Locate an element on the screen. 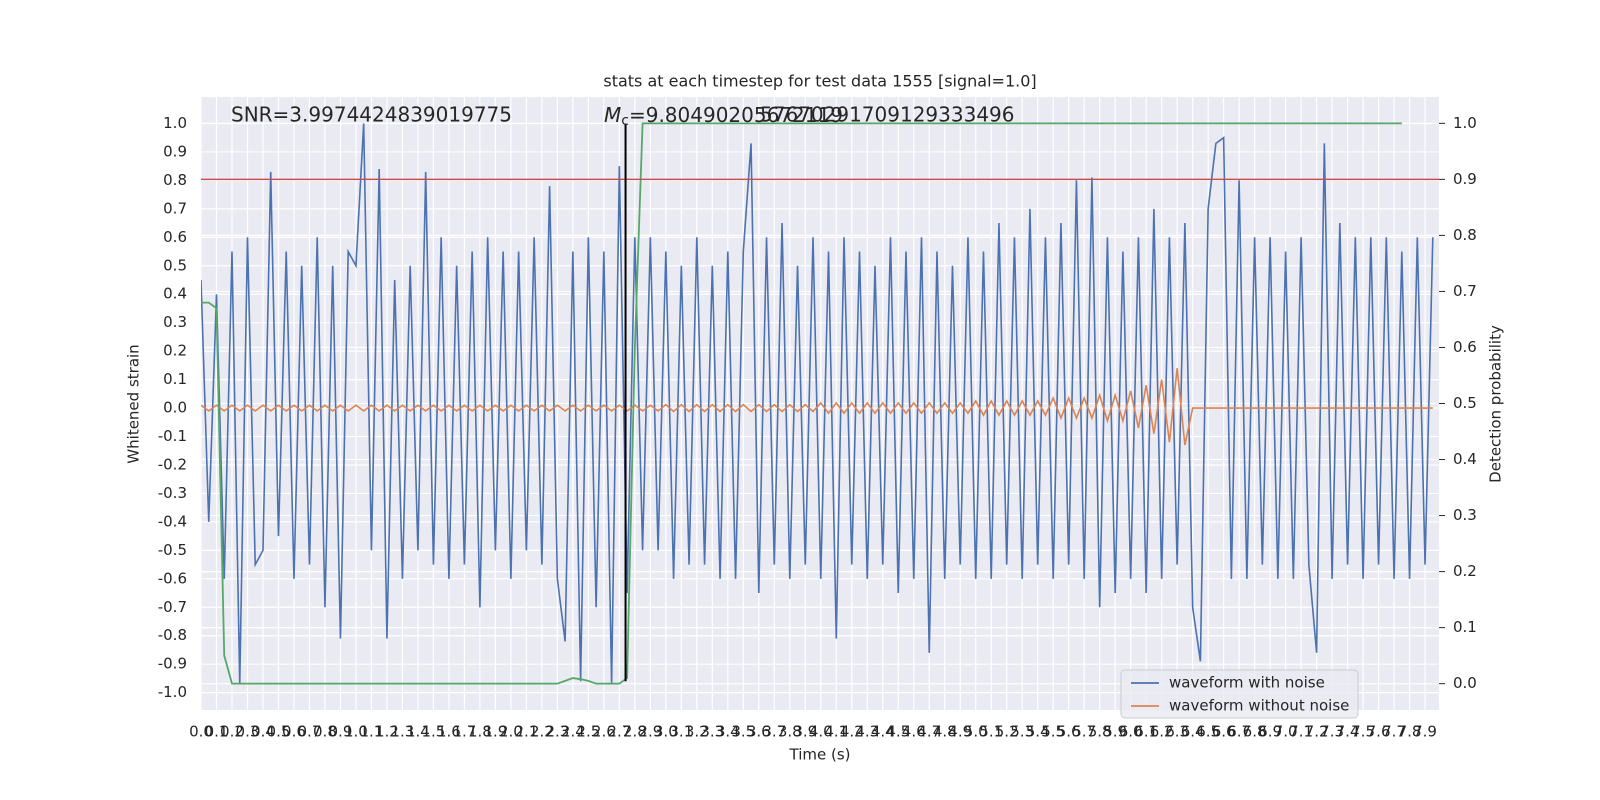 This screenshot has width=1600, height=800. x-tick-label: 4.2 is located at coordinates (852, 732).